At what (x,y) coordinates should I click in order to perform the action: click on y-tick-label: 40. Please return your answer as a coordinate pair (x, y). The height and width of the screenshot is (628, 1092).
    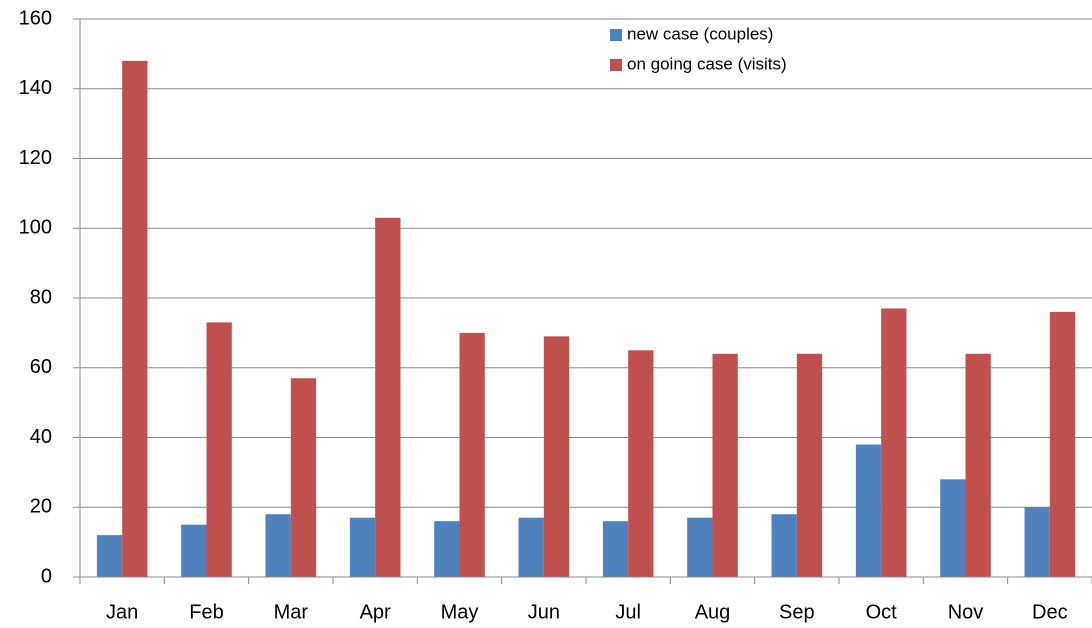
    Looking at the image, I should click on (41, 437).